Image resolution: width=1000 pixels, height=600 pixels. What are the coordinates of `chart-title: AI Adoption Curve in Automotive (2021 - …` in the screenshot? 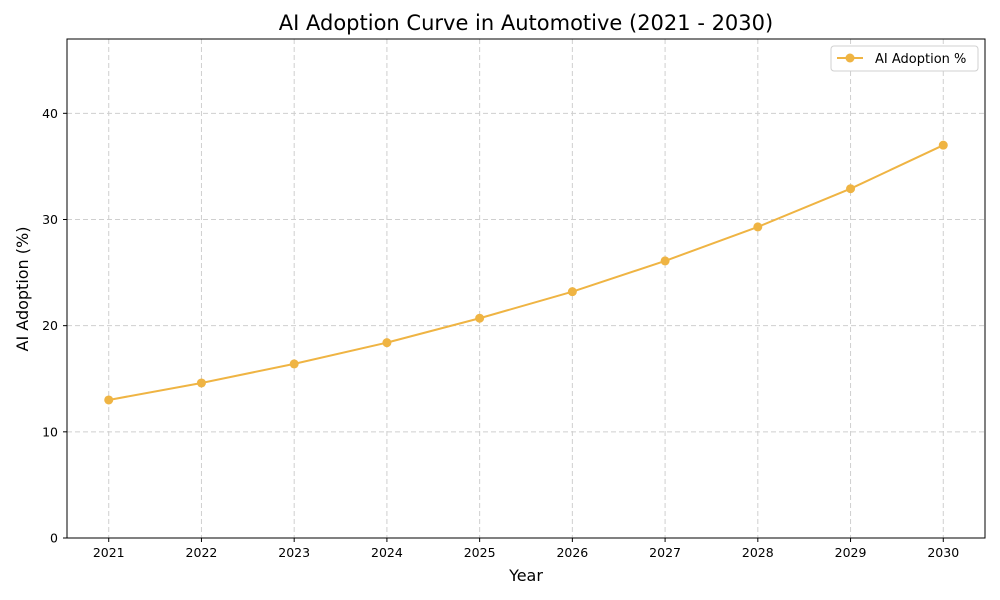 It's located at (526, 23).